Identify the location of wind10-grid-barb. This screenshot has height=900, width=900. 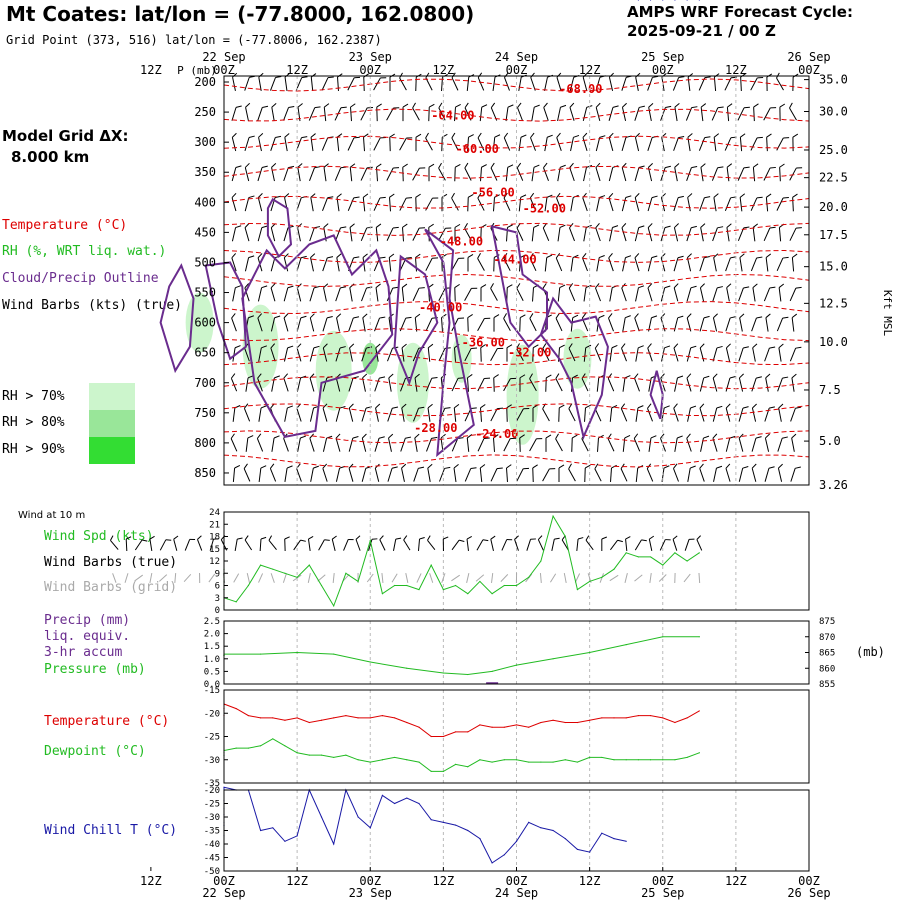
(492, 578).